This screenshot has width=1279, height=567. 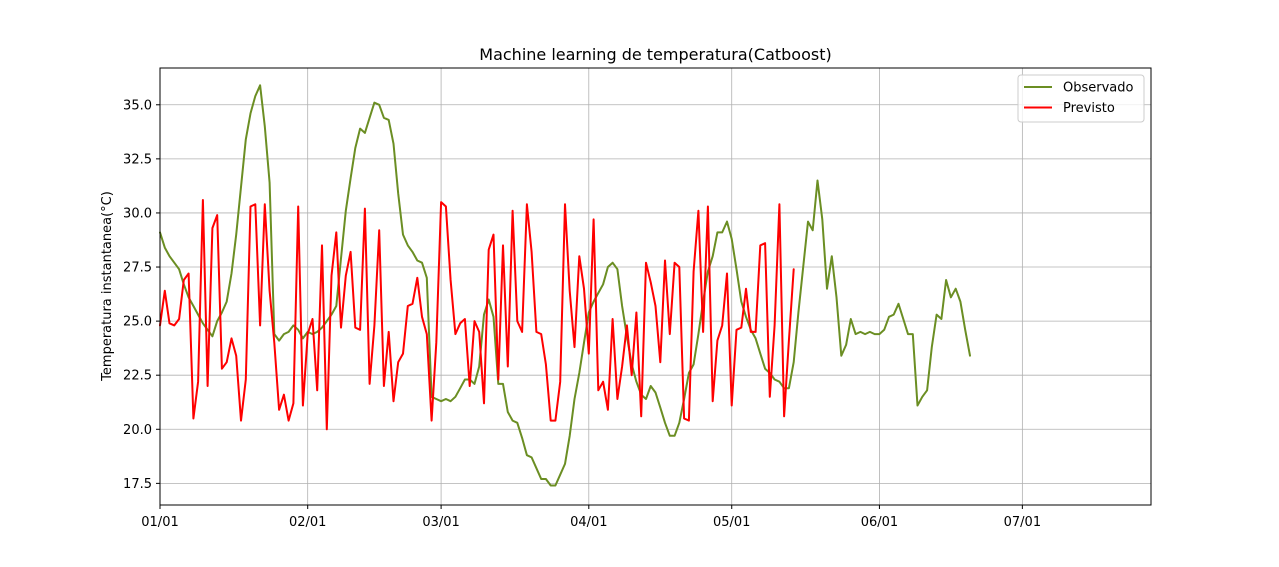 I want to click on x-tick-label: 01/01, so click(x=159, y=522).